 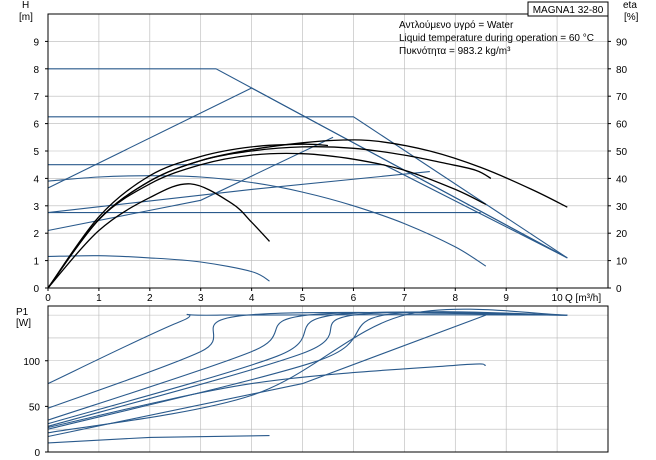 What do you see at coordinates (622, 97) in the screenshot?
I see `y2-tick-label: 70` at bounding box center [622, 97].